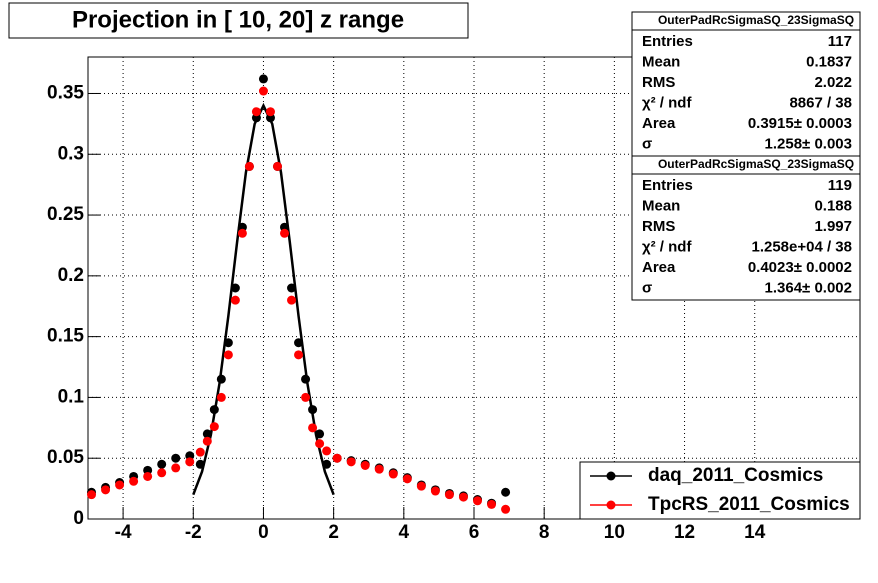 The width and height of the screenshot is (878, 583). What do you see at coordinates (123, 532) in the screenshot?
I see `x-tick-label: -4` at bounding box center [123, 532].